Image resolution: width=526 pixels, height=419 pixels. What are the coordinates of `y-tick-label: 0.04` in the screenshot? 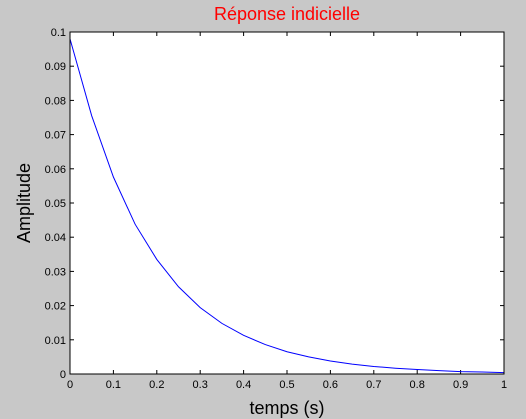 It's located at (55, 238).